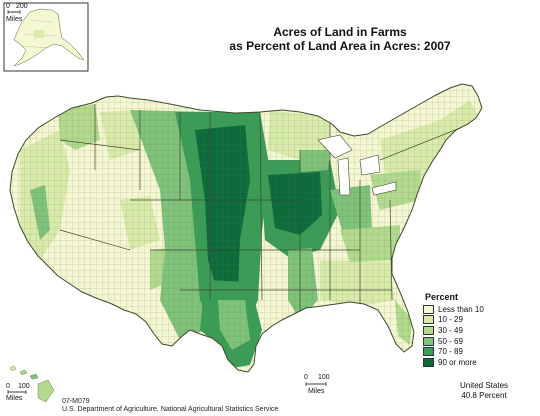 The height and width of the screenshot is (416, 540). I want to click on main-scale, so click(316, 384).